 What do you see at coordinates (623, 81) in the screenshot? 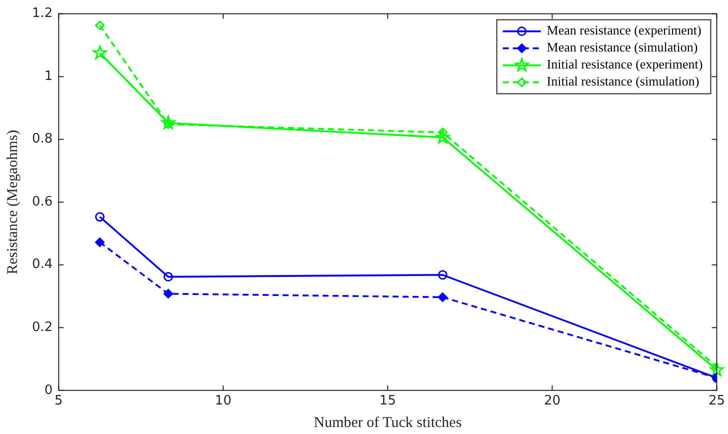
I see `legend-label: Initial resistance (simulation)` at bounding box center [623, 81].